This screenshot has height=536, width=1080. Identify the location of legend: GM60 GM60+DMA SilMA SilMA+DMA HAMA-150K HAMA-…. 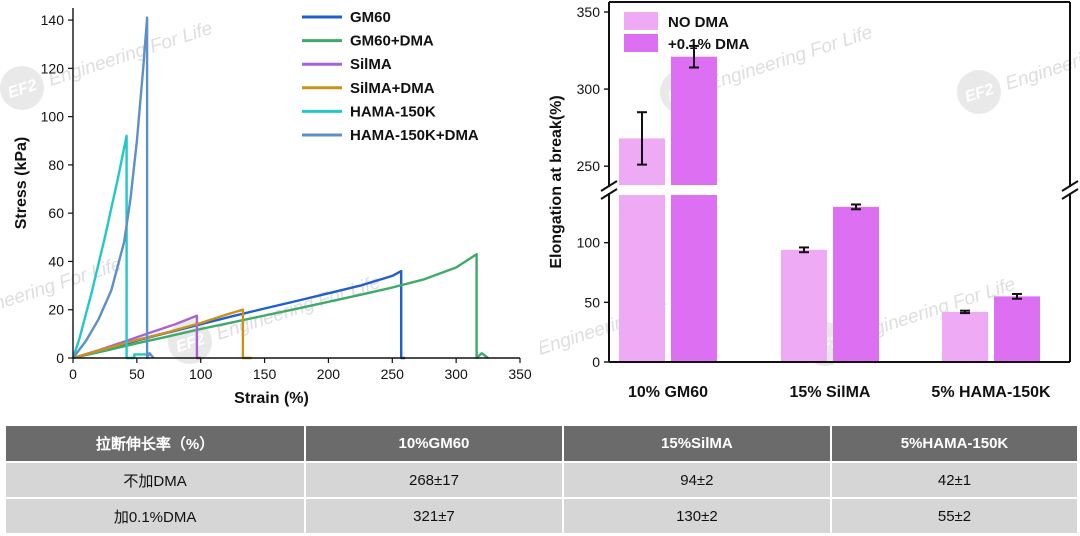
(390, 76).